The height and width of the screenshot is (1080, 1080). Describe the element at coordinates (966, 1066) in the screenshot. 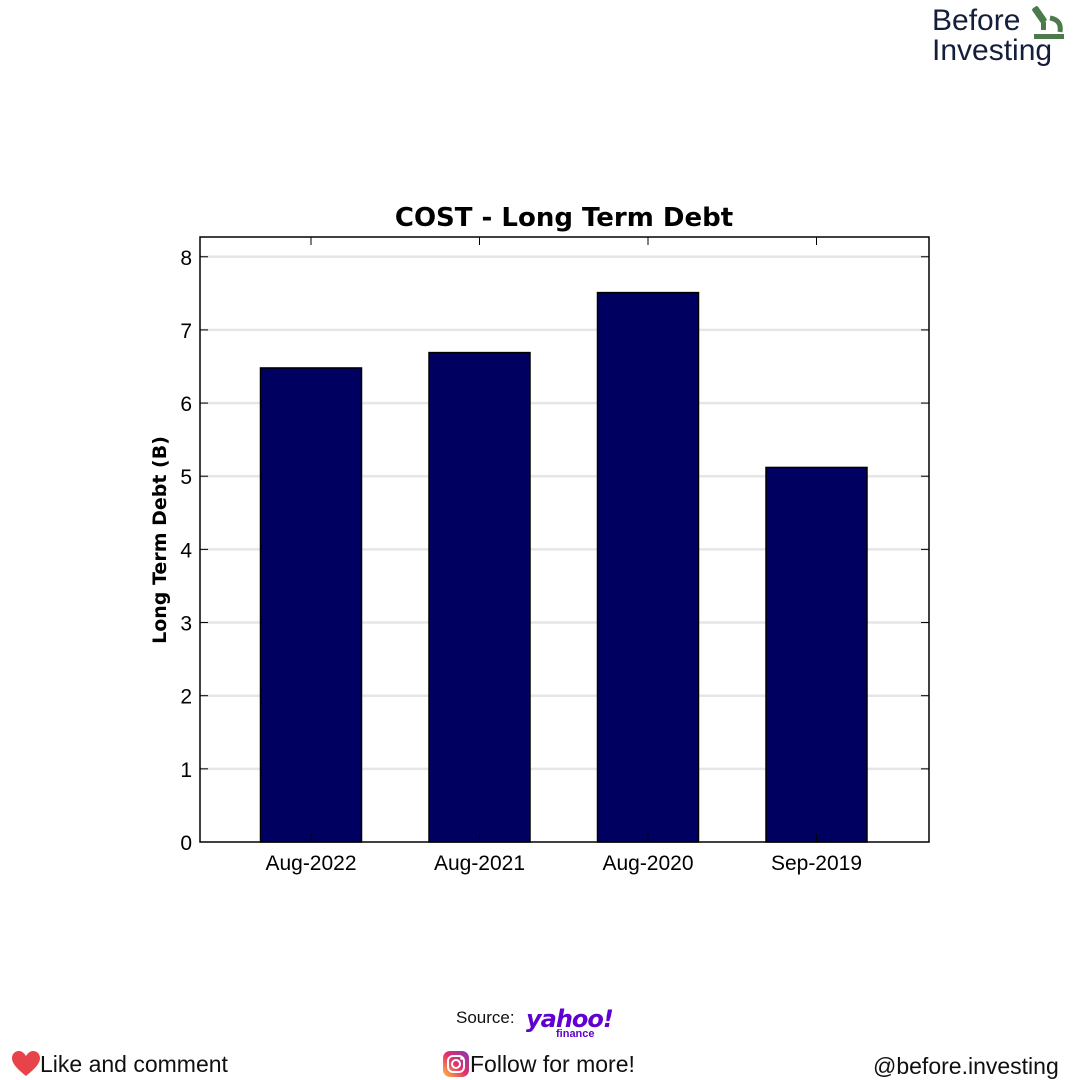

I see `handle-text: @before.investing` at that location.